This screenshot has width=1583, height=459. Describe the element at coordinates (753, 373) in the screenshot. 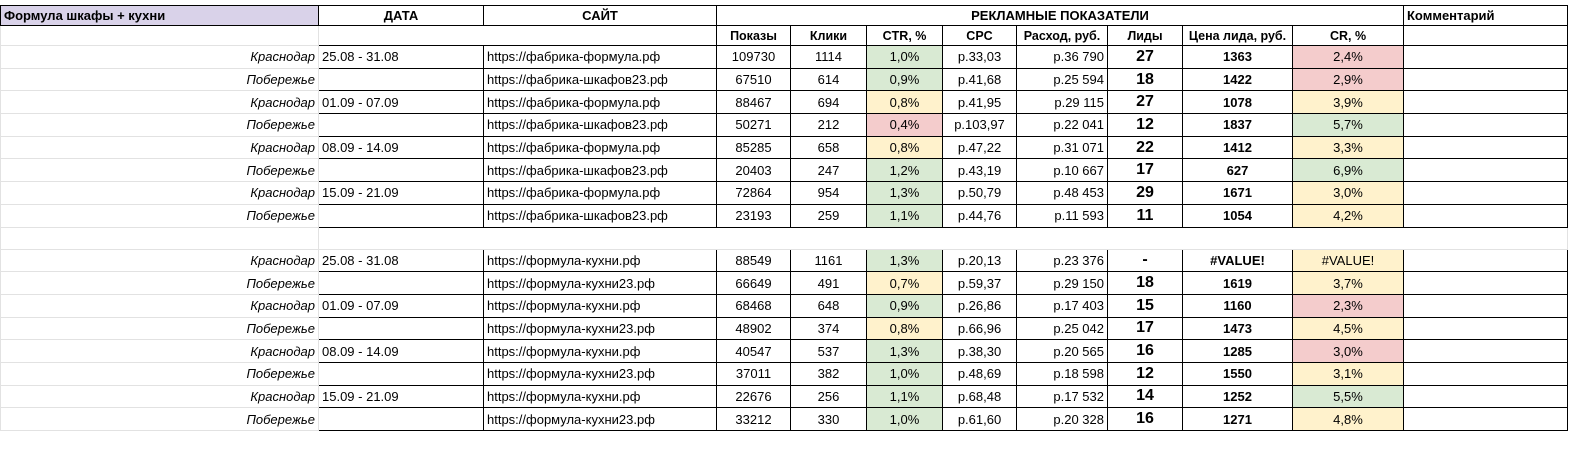

I see `shows: 37011` at that location.